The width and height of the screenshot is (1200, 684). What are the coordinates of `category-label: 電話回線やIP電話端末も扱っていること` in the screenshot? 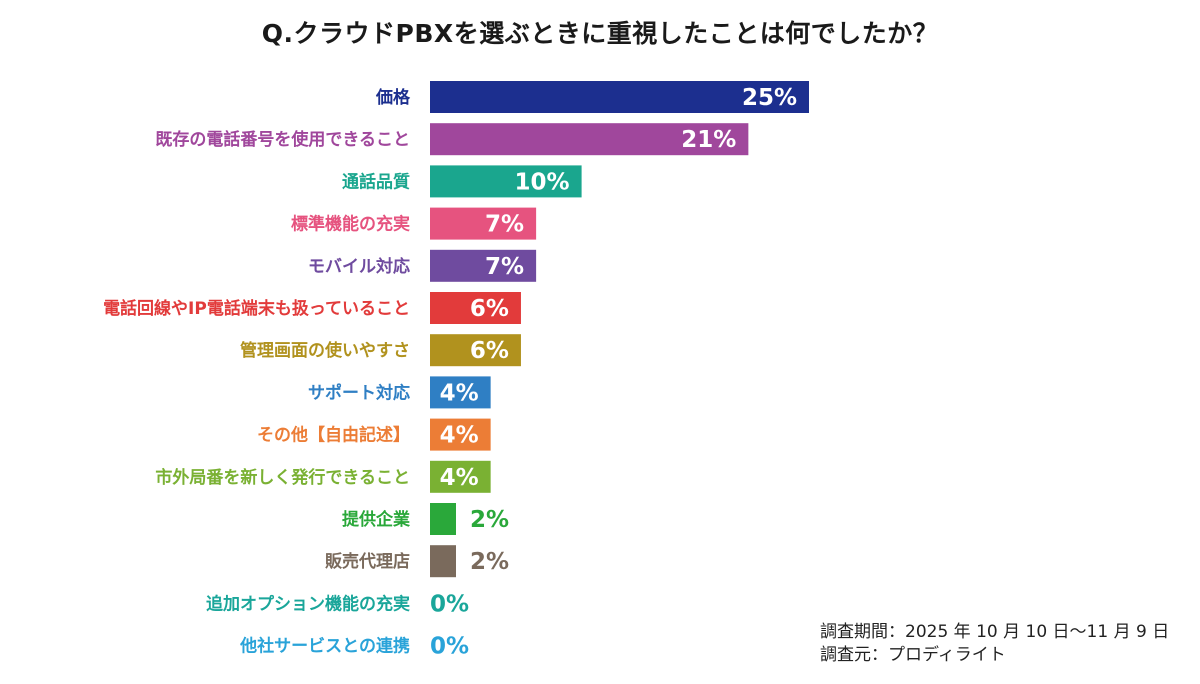 It's located at (256, 308).